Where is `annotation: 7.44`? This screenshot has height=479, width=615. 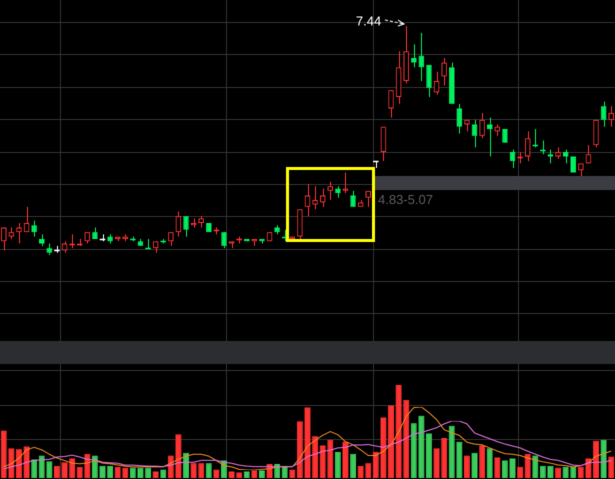 annotation: 7.44 is located at coordinates (369, 21).